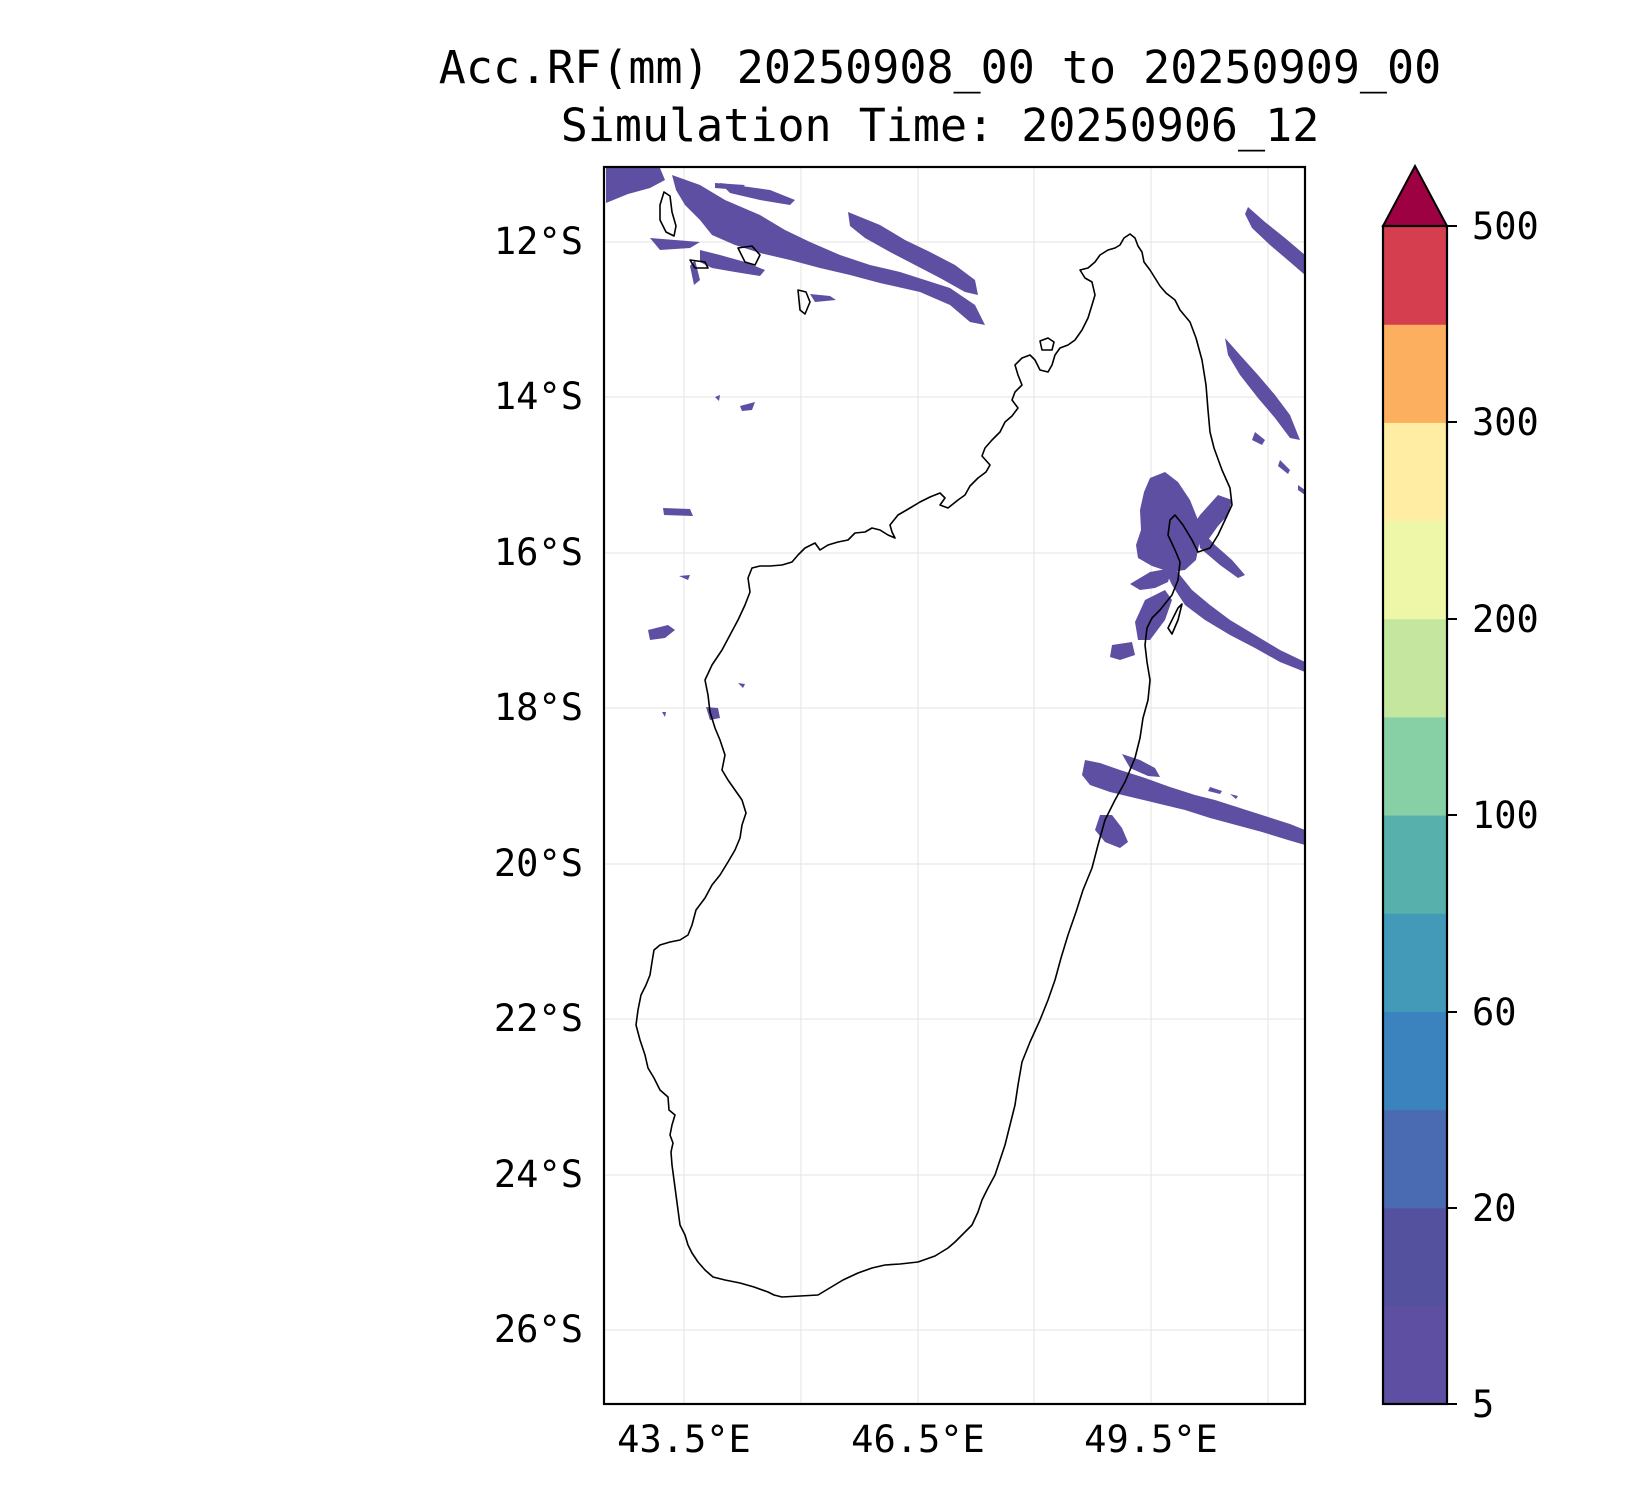 The height and width of the screenshot is (1500, 1650). Describe the element at coordinates (538, 396) in the screenshot. I see `lat-tick-label: 14°S` at that location.